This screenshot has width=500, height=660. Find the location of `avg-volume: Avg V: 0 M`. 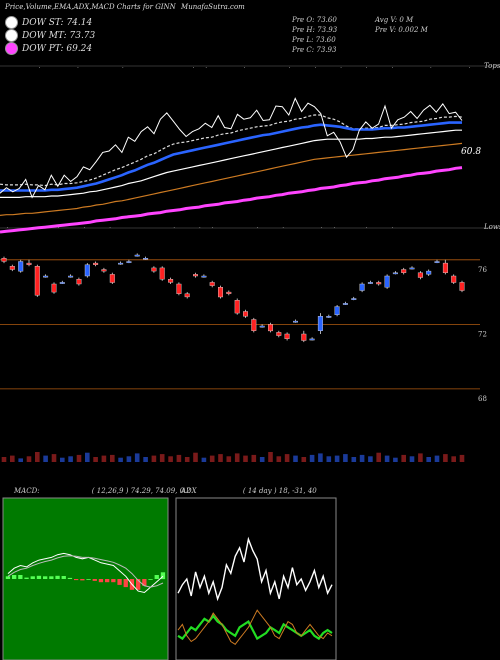

avg-volume: Avg V: 0 M is located at coordinates (394, 20).